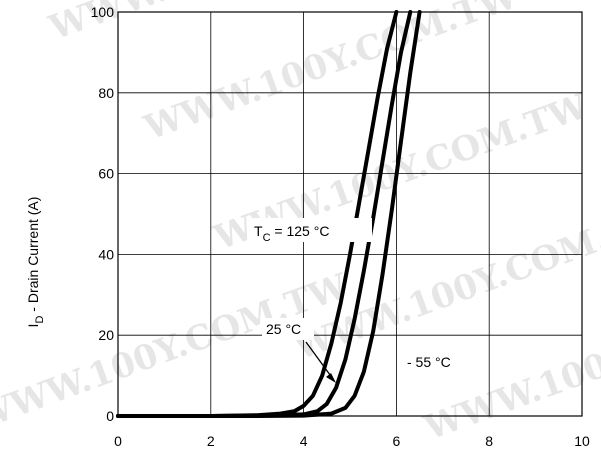 The image size is (601, 454). Describe the element at coordinates (40, 320) in the screenshot. I see `y-axis-label-sub: D` at that location.